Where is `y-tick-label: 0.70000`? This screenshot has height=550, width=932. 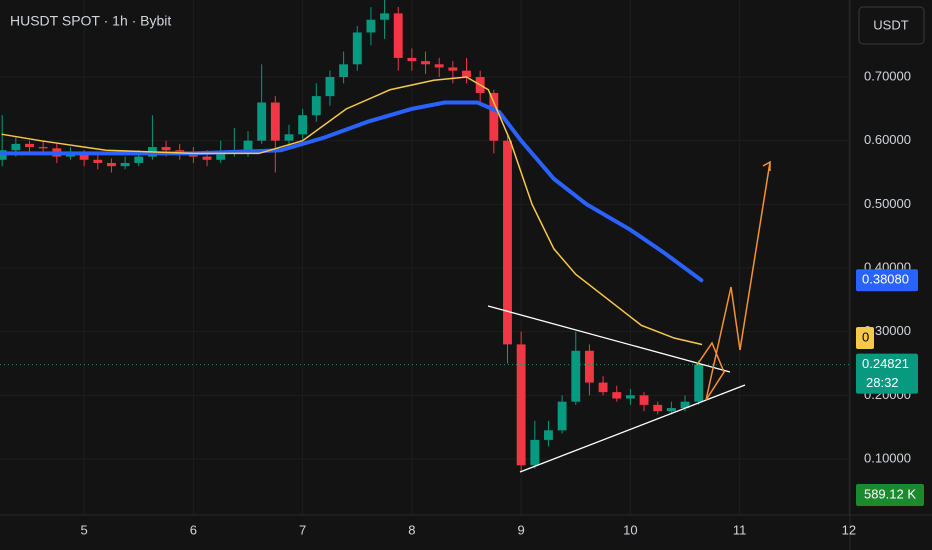 y-tick-label: 0.70000 is located at coordinates (887, 75).